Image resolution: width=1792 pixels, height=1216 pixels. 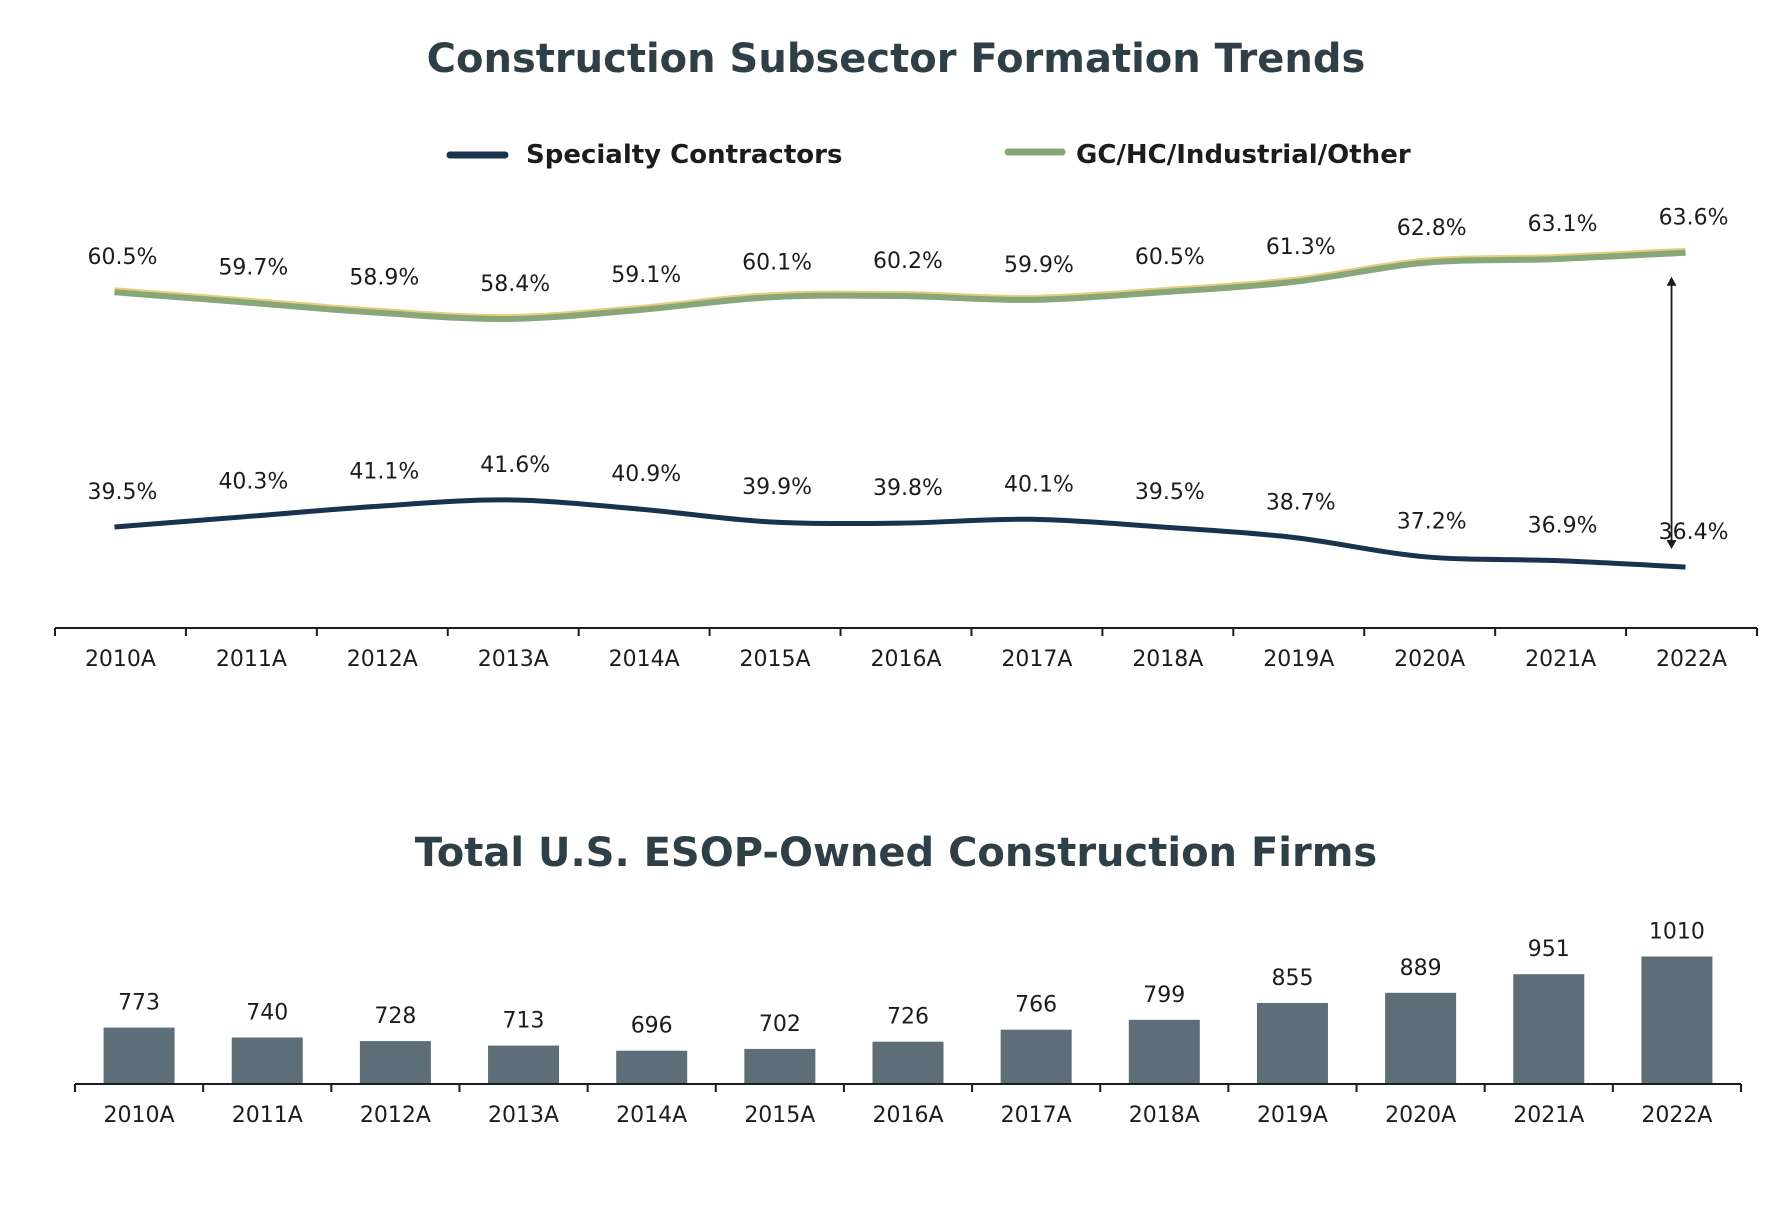 What do you see at coordinates (652, 1026) in the screenshot?
I see `bar-data-label: 696` at bounding box center [652, 1026].